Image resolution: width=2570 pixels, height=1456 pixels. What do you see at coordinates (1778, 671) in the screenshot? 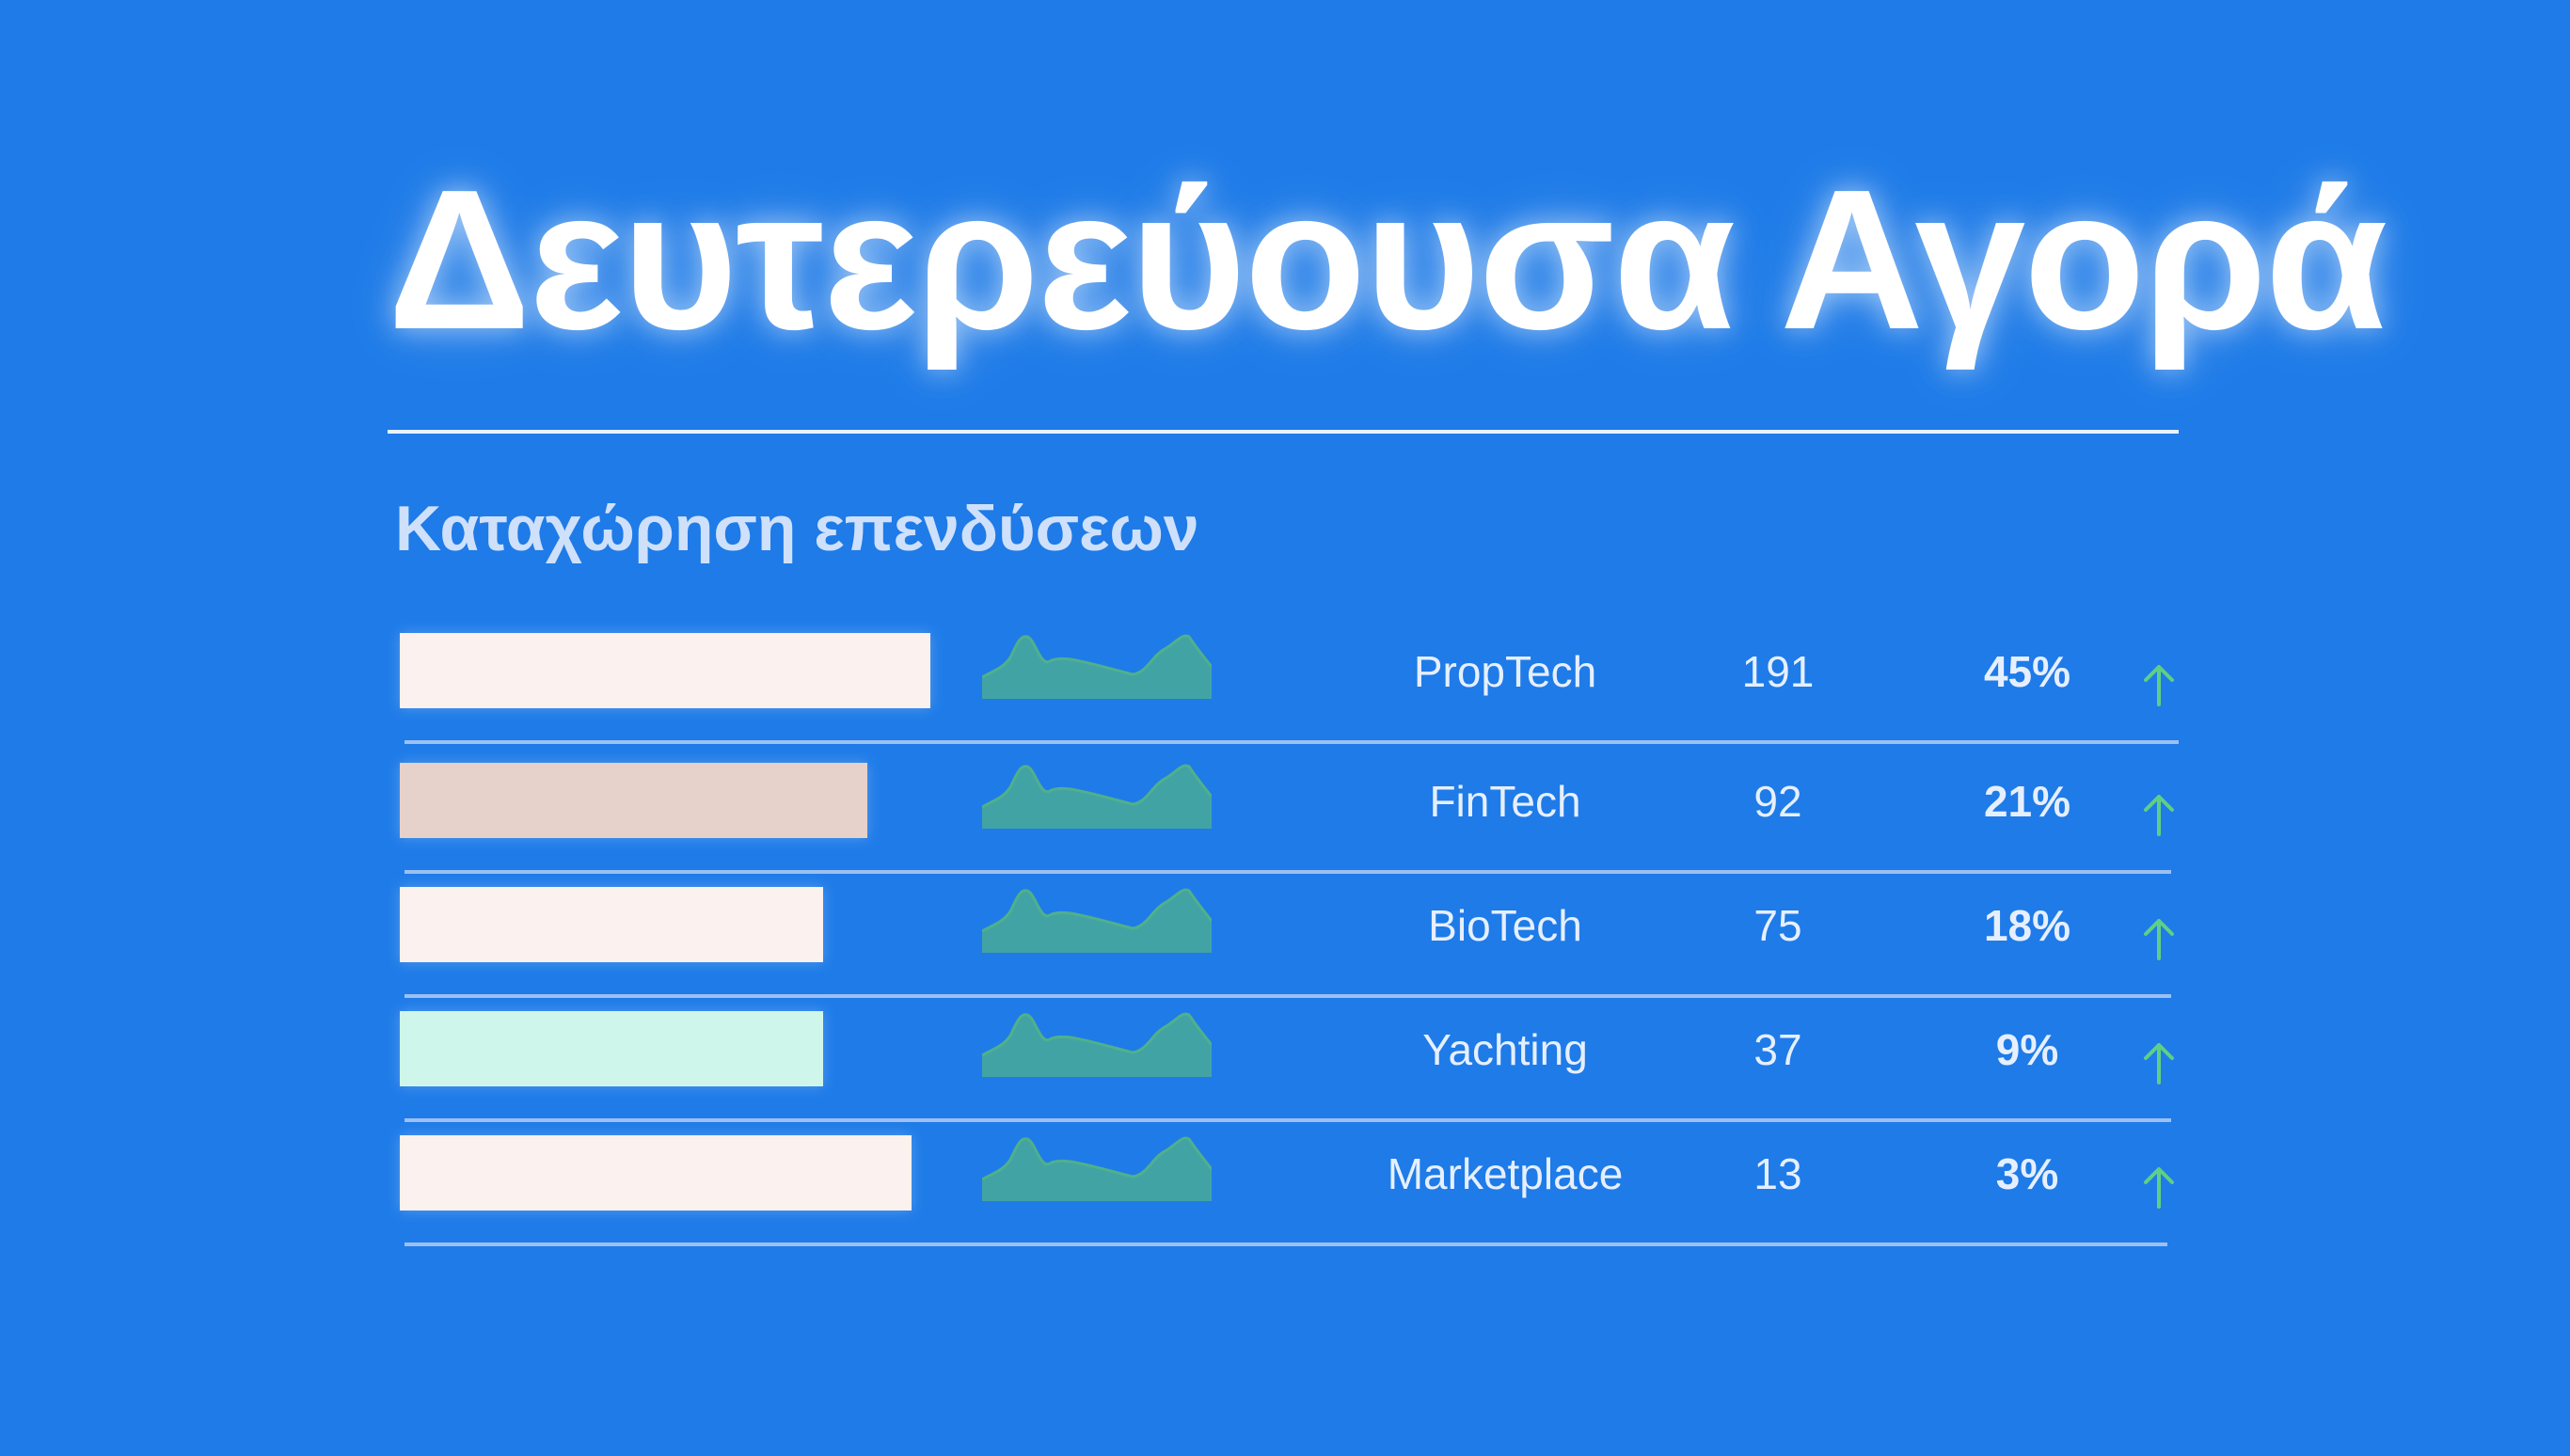
I see `count-value: 191` at bounding box center [1778, 671].